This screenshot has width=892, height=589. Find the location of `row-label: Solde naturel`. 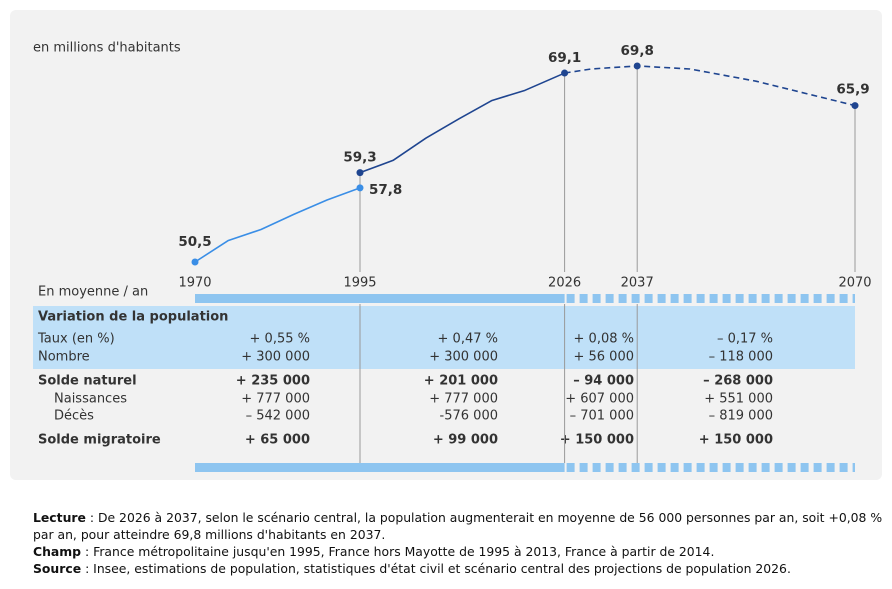

row-label: Solde naturel is located at coordinates (87, 381).